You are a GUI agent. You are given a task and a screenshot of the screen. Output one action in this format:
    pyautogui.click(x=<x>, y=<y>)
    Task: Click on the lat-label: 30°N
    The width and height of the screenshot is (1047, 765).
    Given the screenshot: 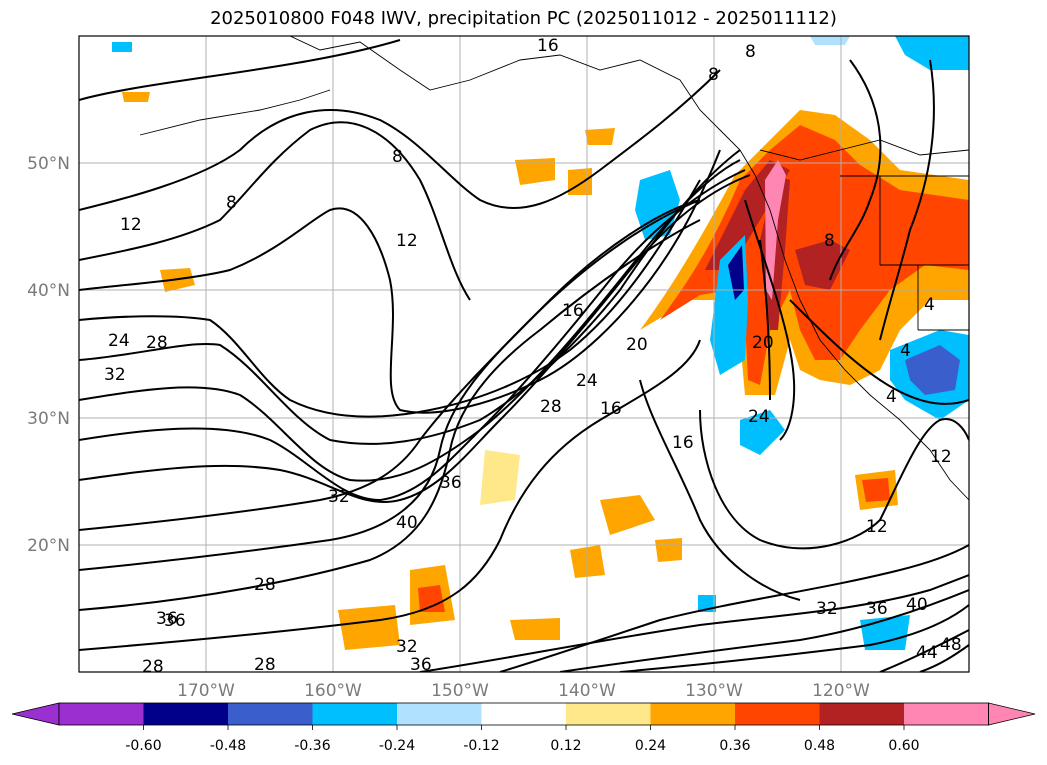 What is the action you would take?
    pyautogui.click(x=48, y=419)
    